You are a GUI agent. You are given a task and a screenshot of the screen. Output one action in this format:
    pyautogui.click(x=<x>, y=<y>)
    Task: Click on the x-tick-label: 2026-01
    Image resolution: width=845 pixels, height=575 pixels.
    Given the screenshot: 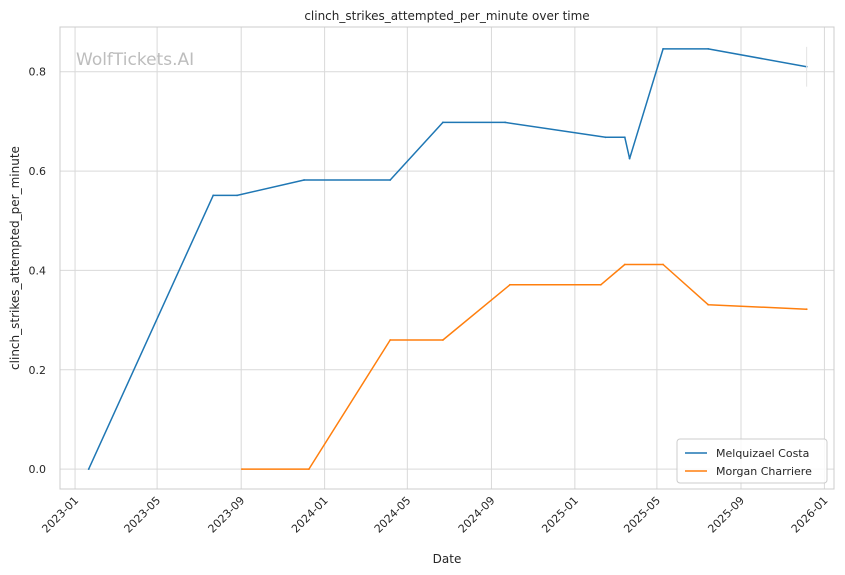 What is the action you would take?
    pyautogui.click(x=810, y=515)
    